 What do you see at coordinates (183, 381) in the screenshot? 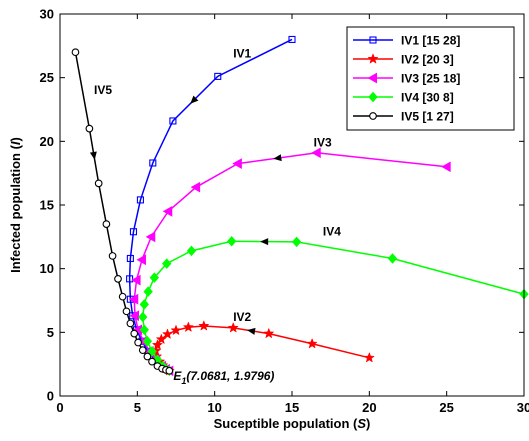
I see `equilibrium-subscript: 1` at bounding box center [183, 381].